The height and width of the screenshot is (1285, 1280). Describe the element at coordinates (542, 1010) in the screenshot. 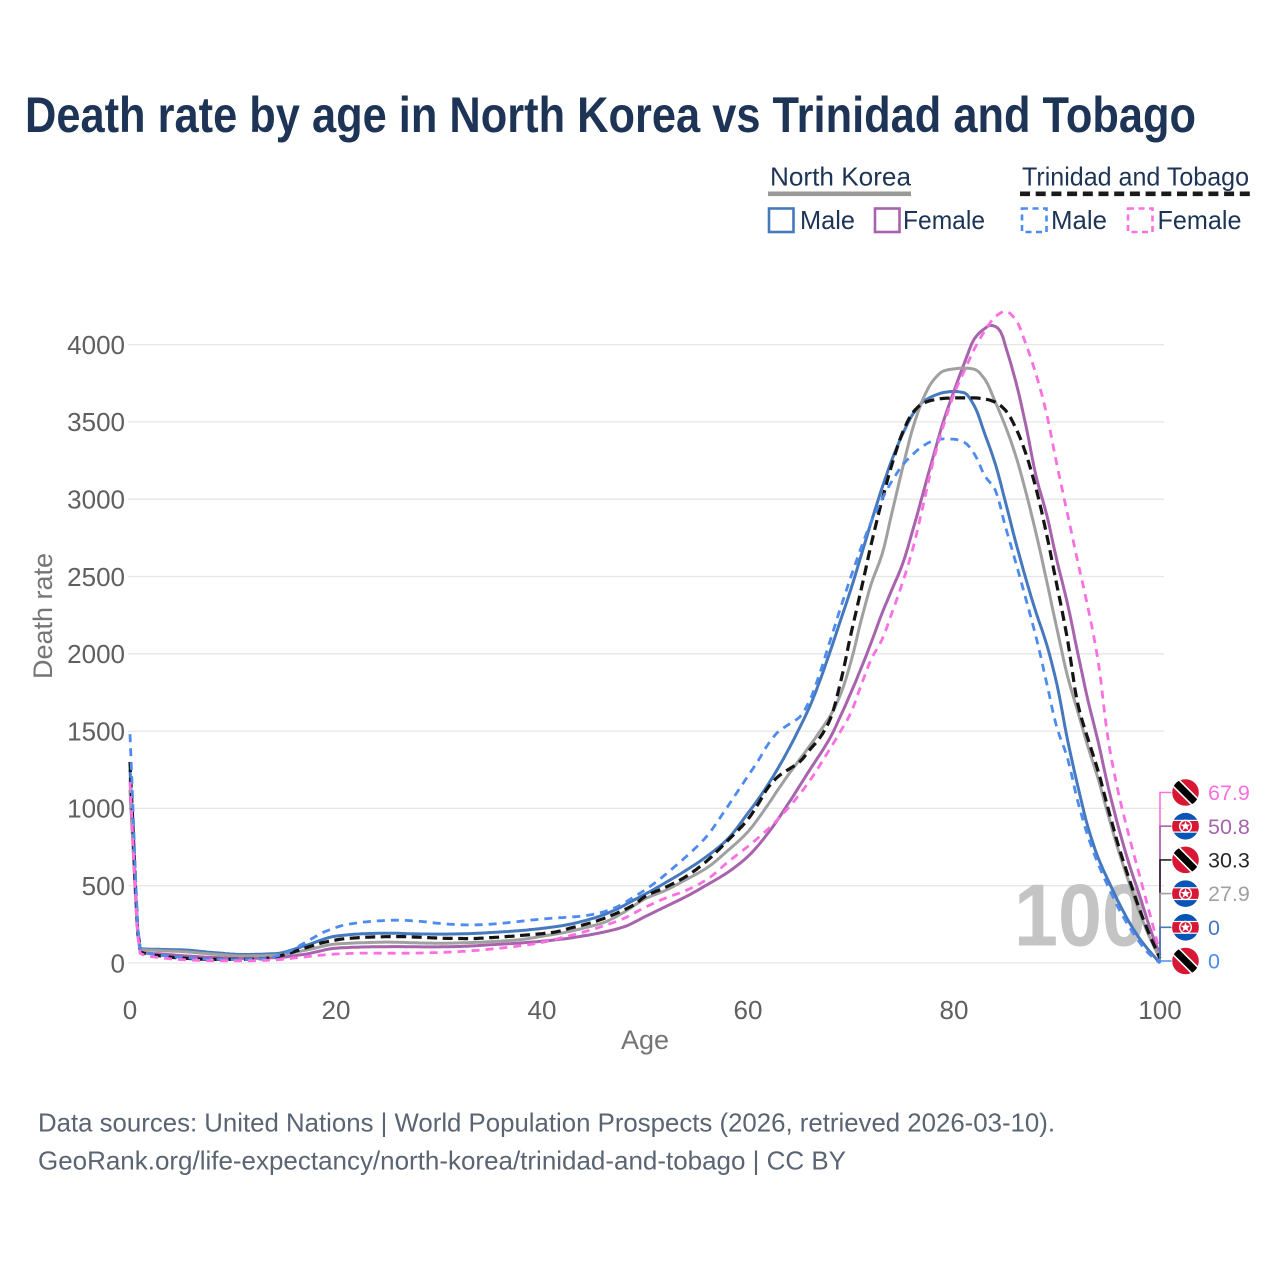

I see `svg-text: 40` at that location.